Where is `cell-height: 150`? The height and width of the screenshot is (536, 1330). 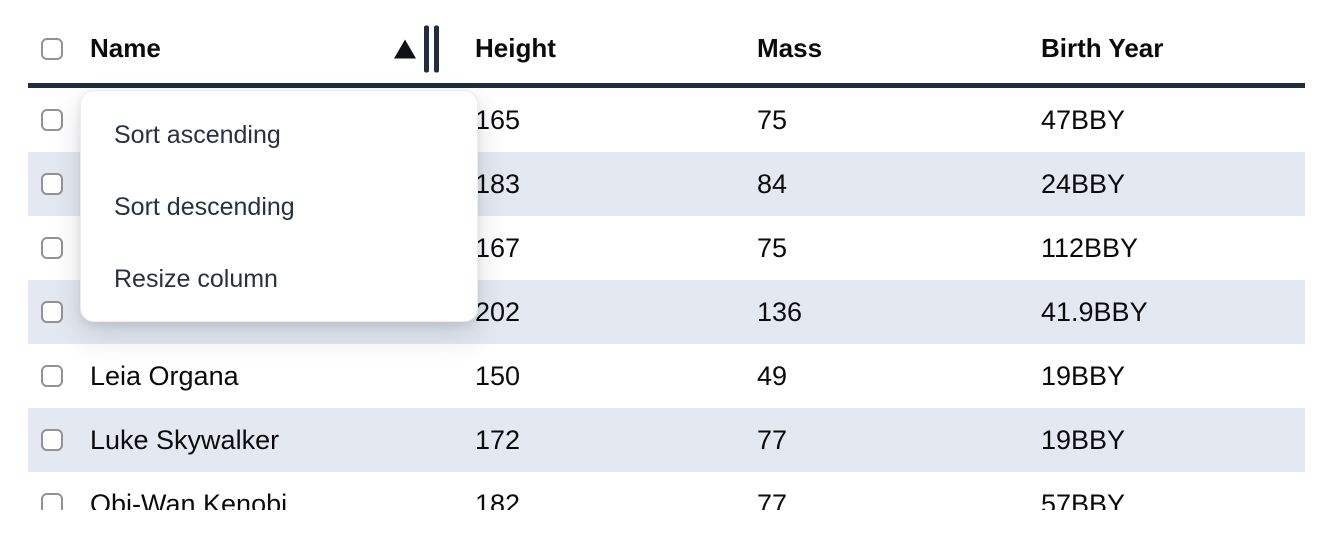 cell-height: 150 is located at coordinates (498, 375).